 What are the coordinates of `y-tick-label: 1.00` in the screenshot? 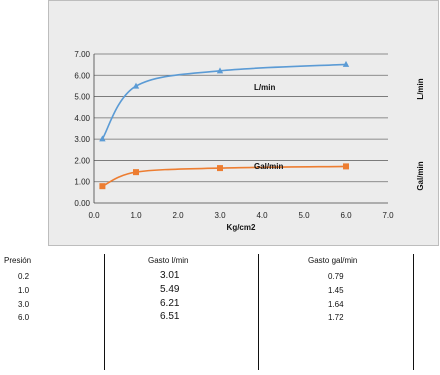 It's located at (82, 182).